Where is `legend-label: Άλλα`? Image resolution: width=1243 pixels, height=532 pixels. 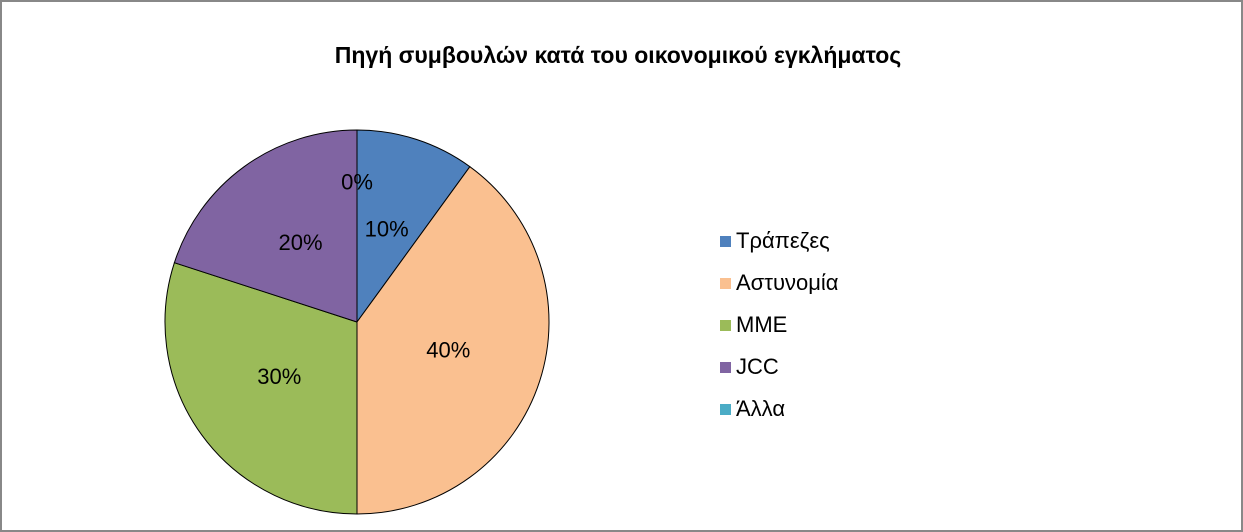
legend-label: Άλλα is located at coordinates (760, 408).